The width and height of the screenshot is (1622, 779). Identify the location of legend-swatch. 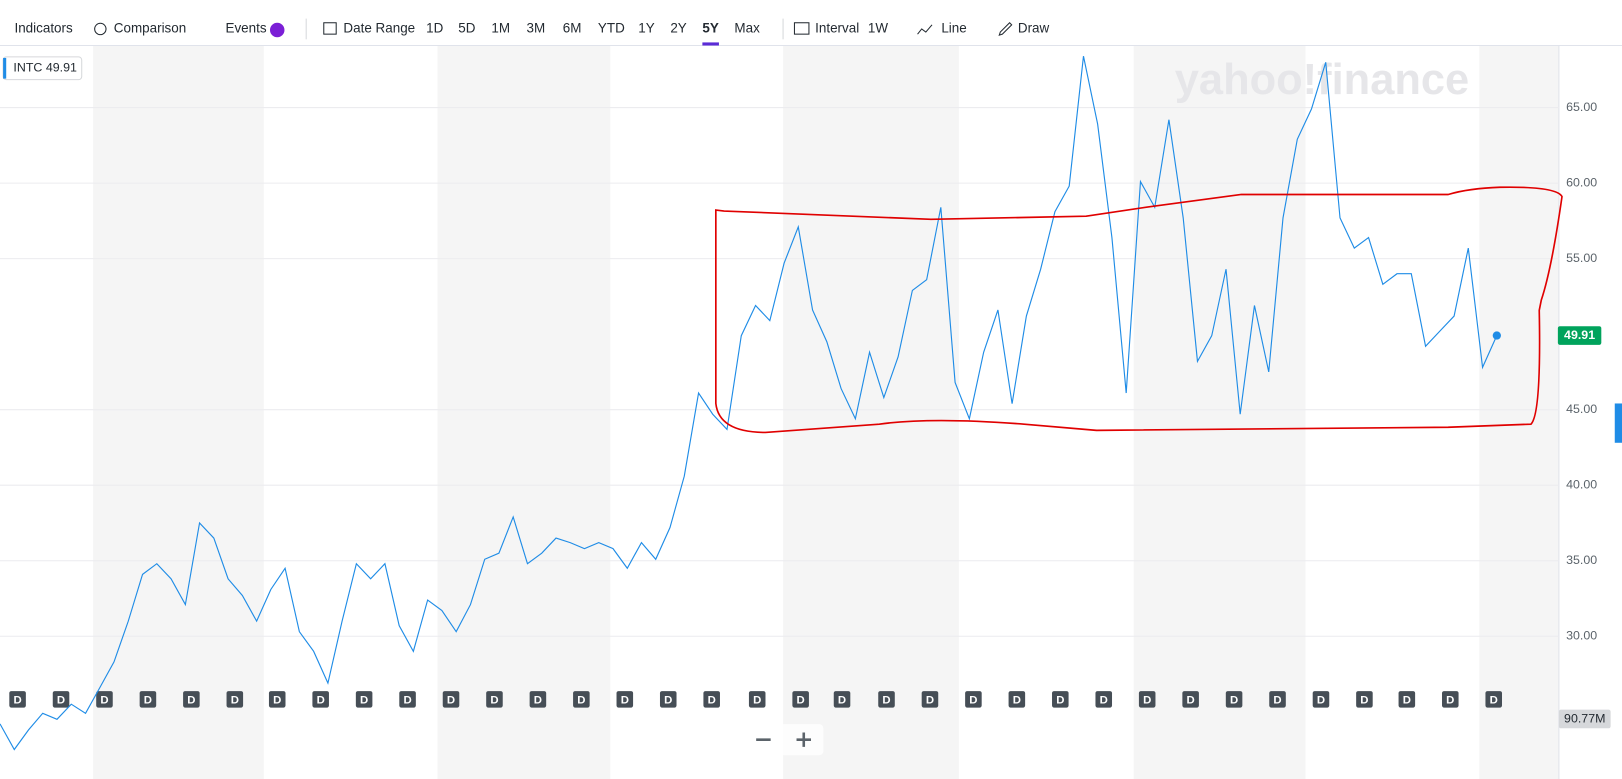
(5, 68).